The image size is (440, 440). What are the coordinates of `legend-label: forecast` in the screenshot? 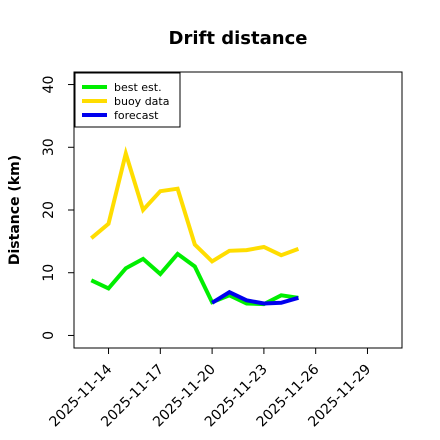 It's located at (136, 115).